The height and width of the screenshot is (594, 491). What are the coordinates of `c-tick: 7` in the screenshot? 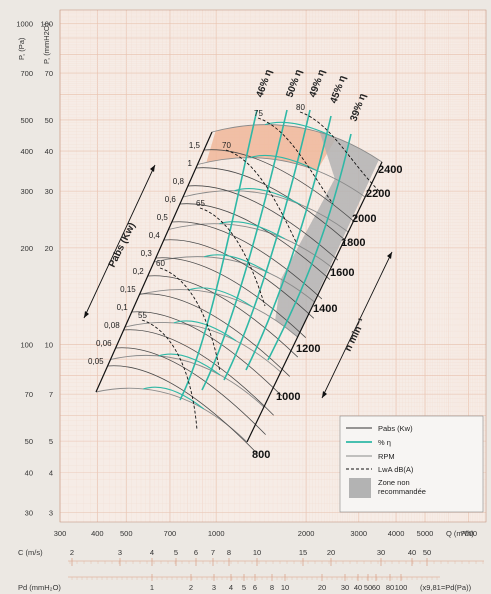 It's located at (213, 552).